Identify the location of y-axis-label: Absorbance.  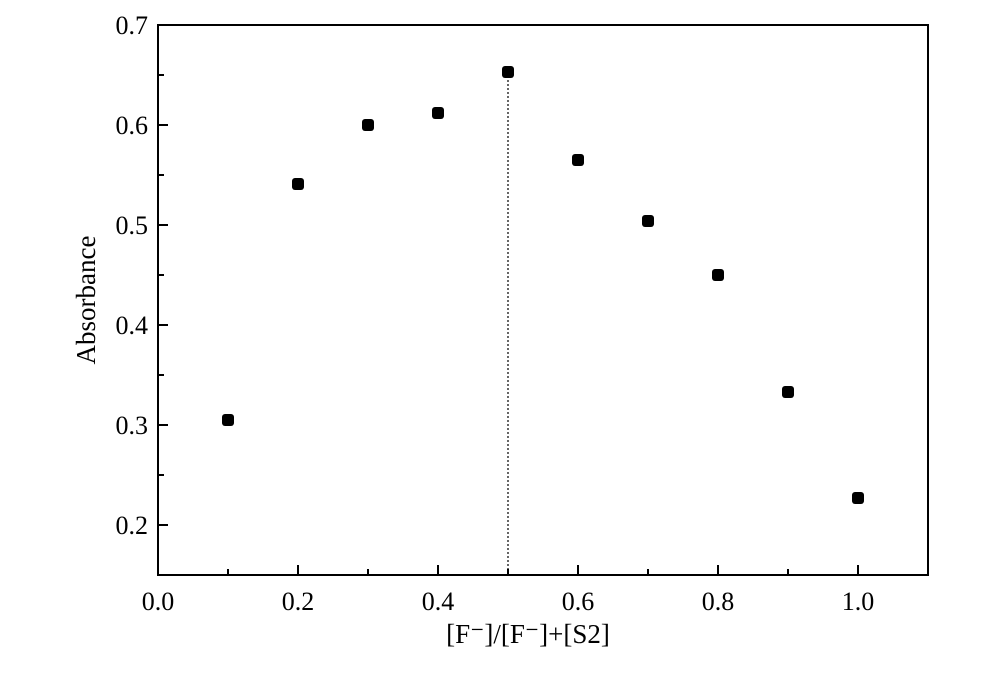
(86, 300).